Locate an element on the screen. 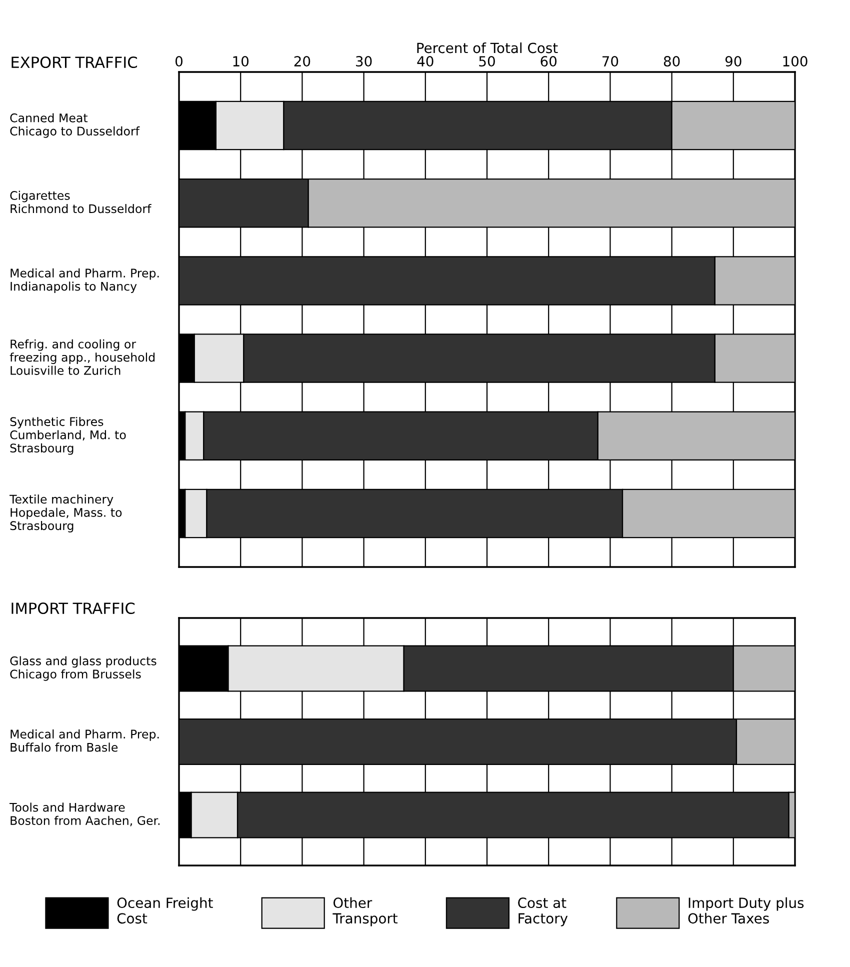 The image size is (850, 967). legend-label: Ocean Freight Cost is located at coordinates (165, 910).